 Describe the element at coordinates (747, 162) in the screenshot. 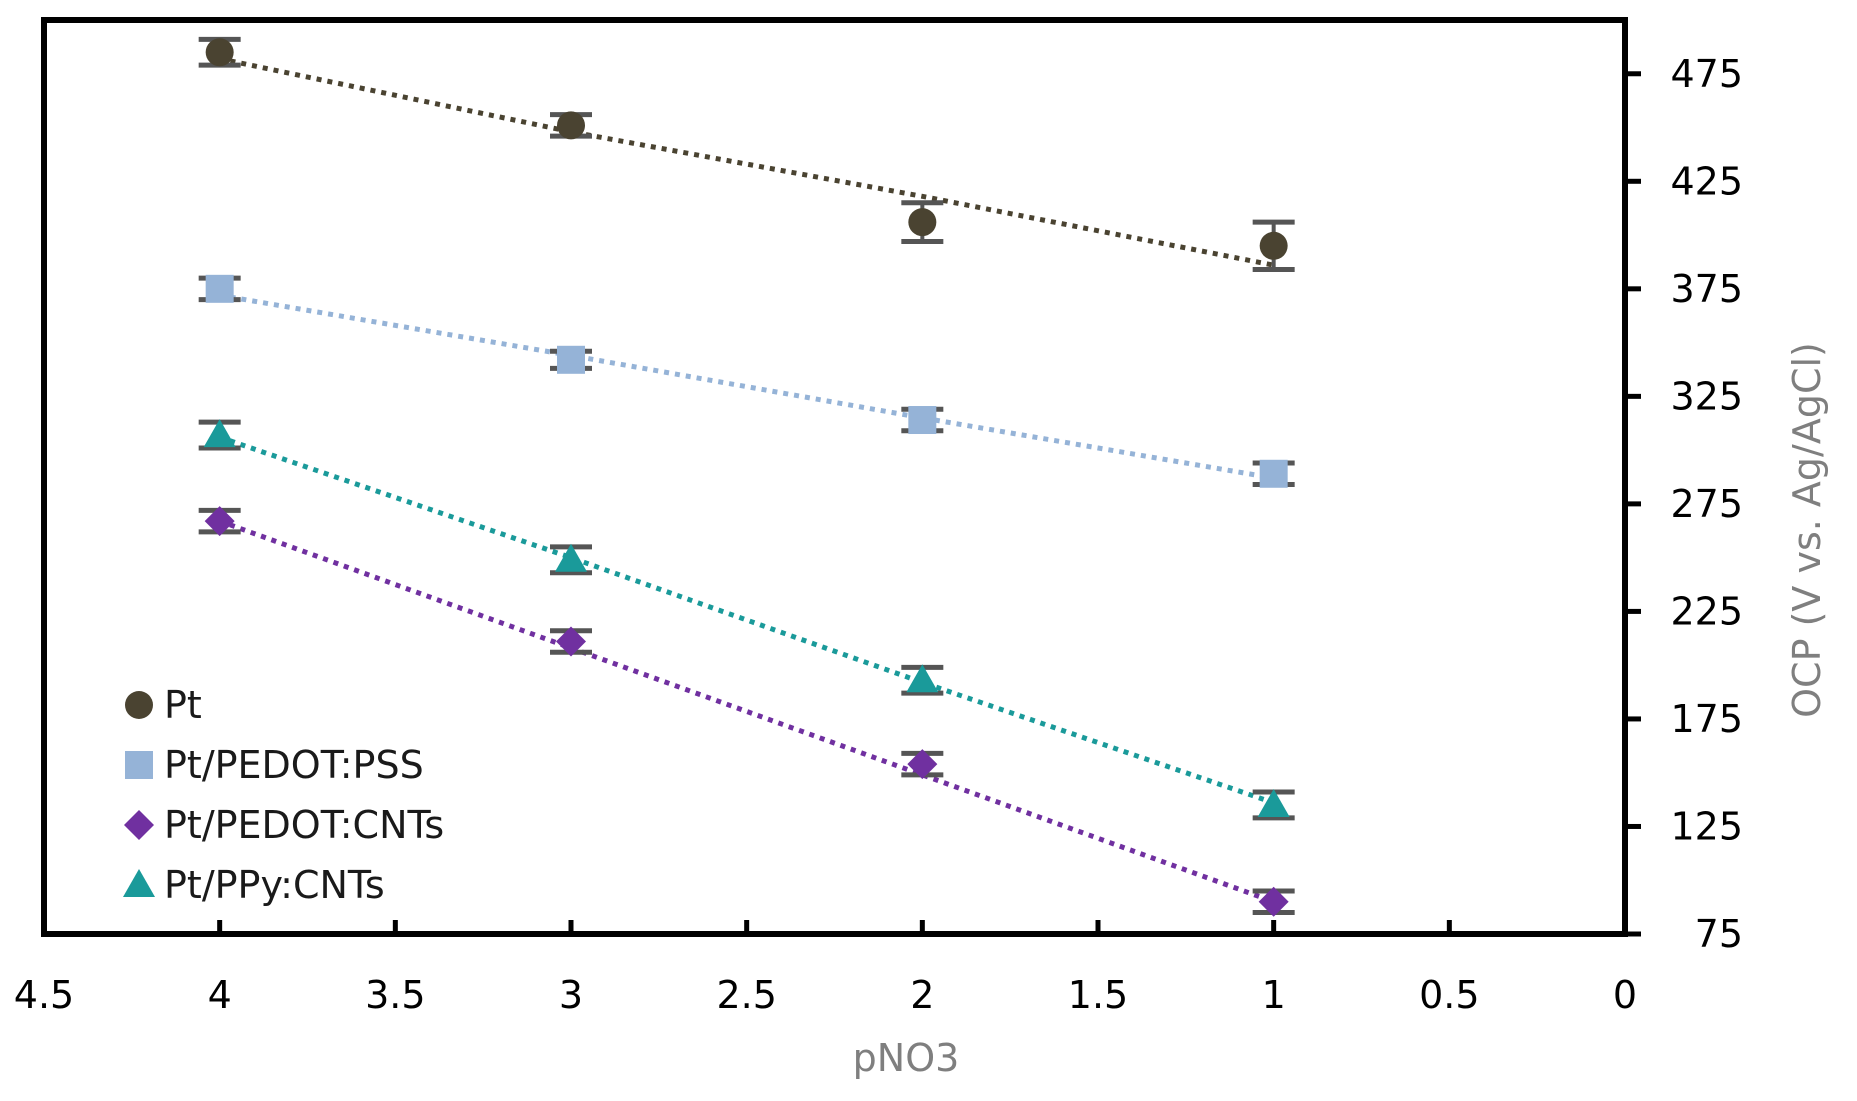

I see `trendline-pt` at that location.